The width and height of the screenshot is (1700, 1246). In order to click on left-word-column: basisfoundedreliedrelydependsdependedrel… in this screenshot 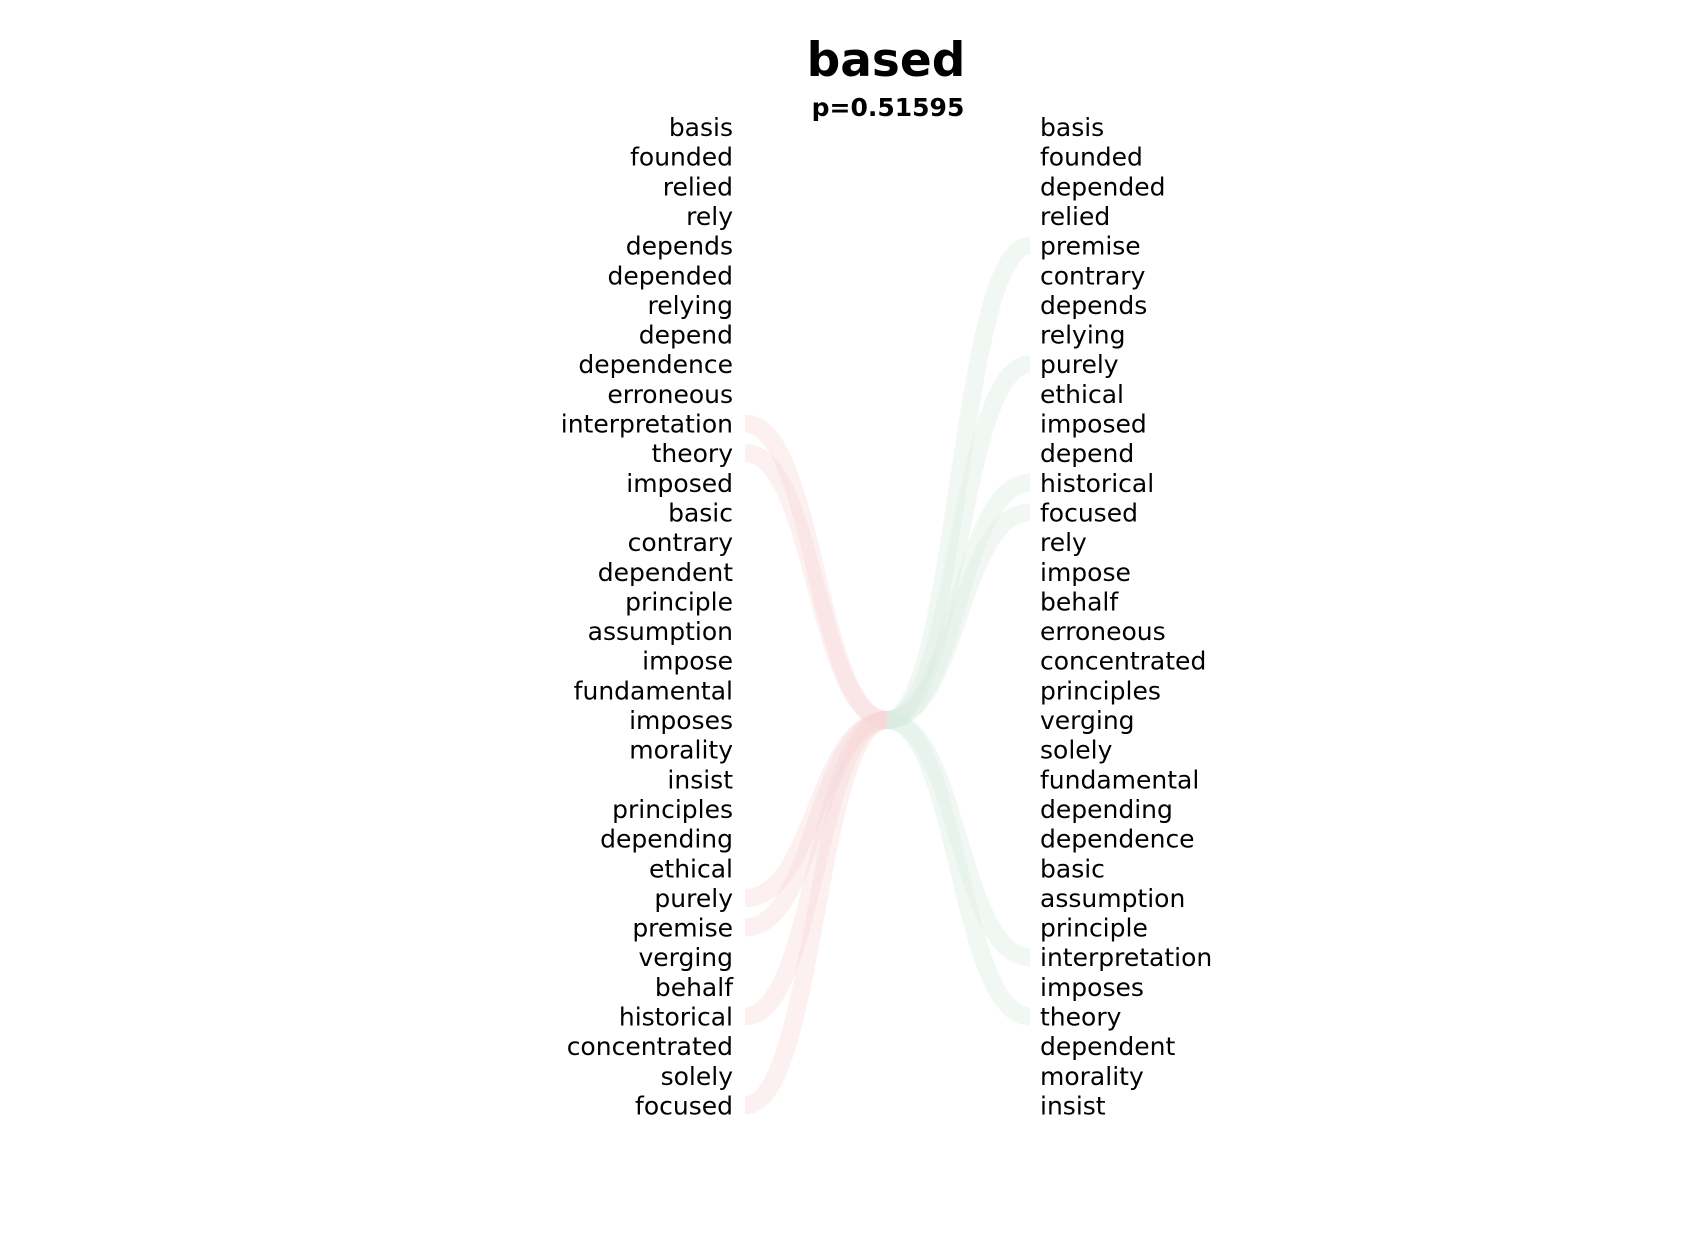, I will do `click(647, 616)`.